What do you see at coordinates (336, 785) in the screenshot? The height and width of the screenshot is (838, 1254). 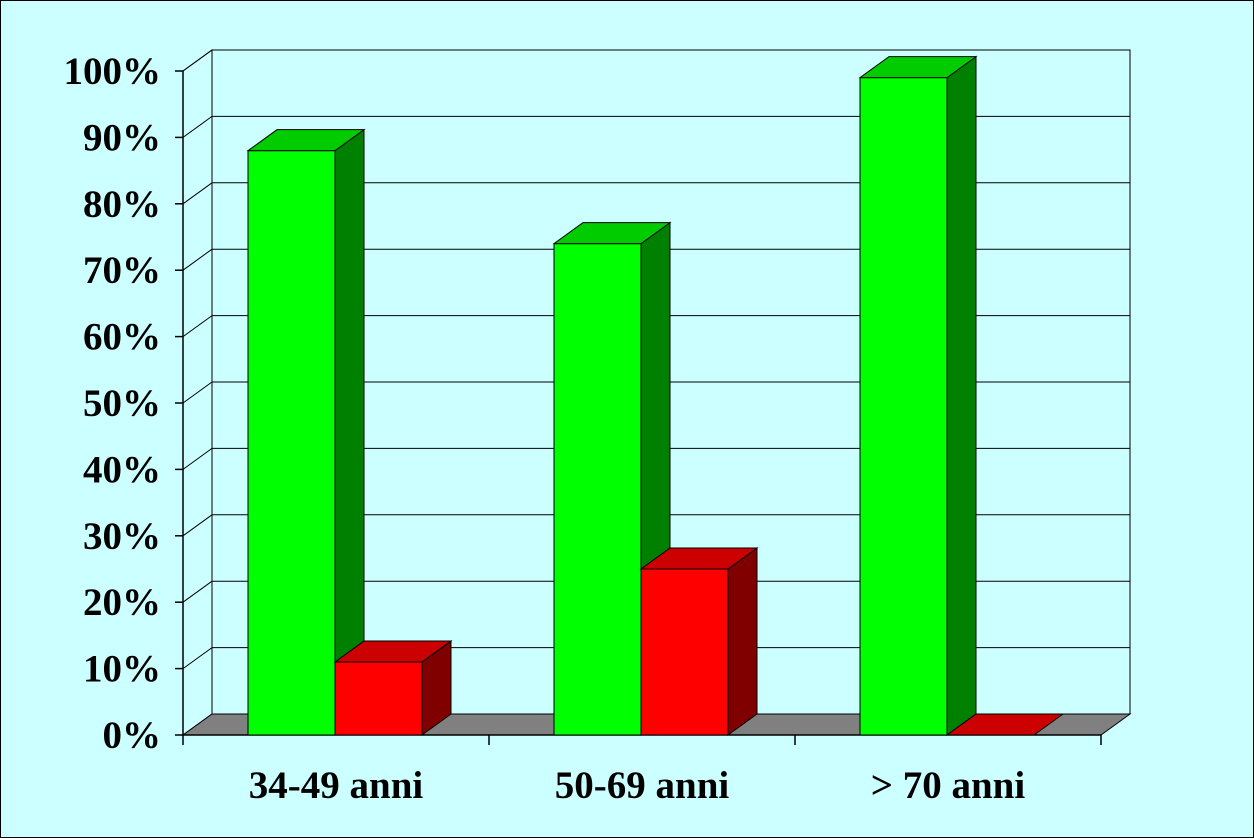 I see `x-category-label: 34-49 anni` at bounding box center [336, 785].